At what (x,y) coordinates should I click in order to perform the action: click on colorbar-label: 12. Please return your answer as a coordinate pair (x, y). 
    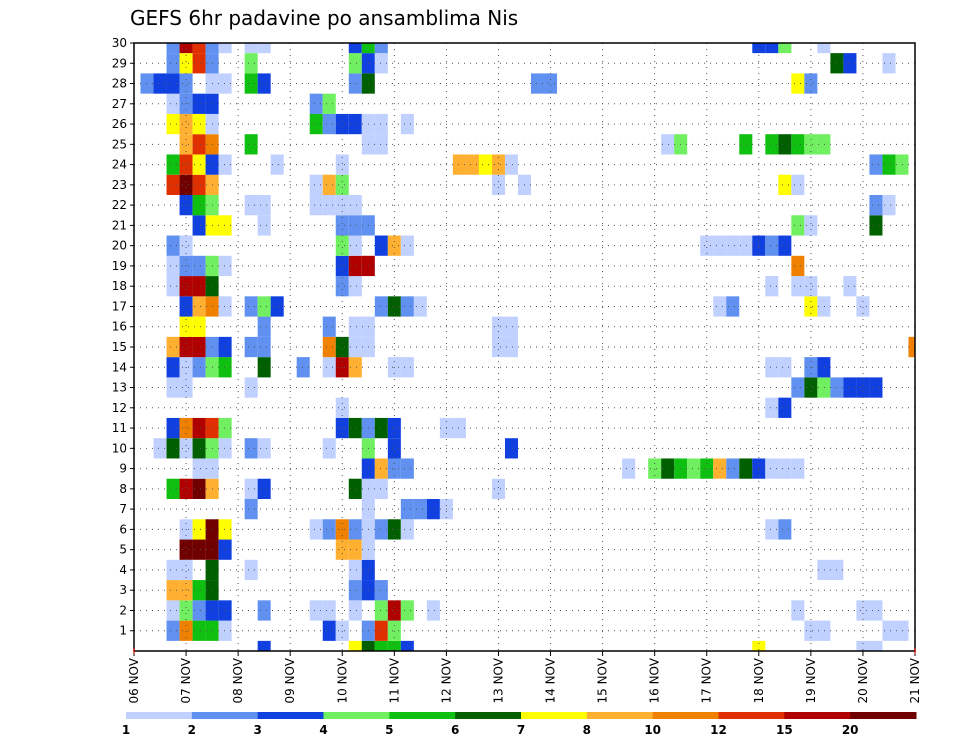
    Looking at the image, I should click on (718, 730).